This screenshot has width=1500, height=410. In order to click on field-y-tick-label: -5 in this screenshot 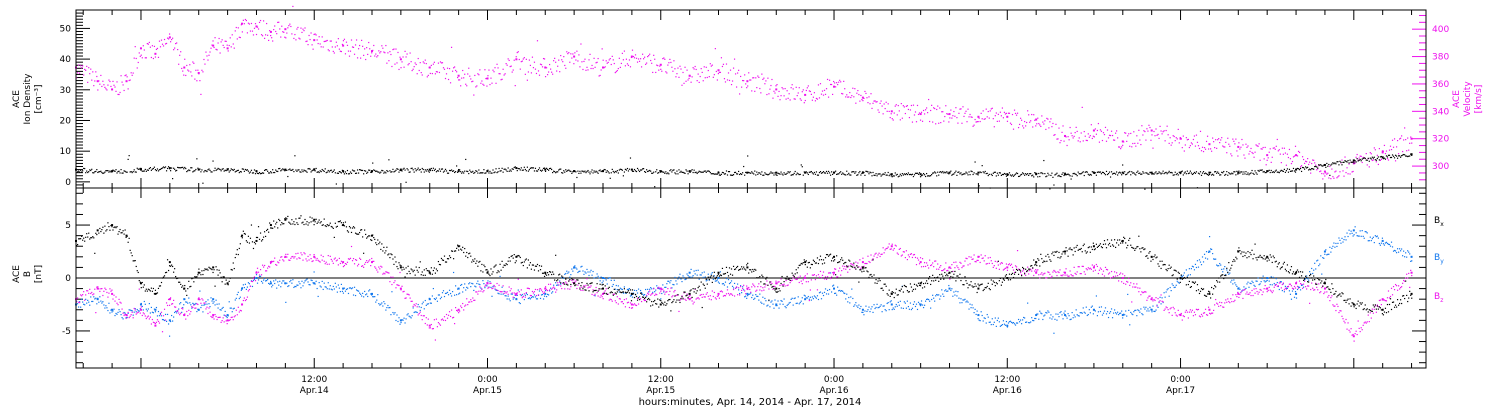, I will do `click(66, 332)`.